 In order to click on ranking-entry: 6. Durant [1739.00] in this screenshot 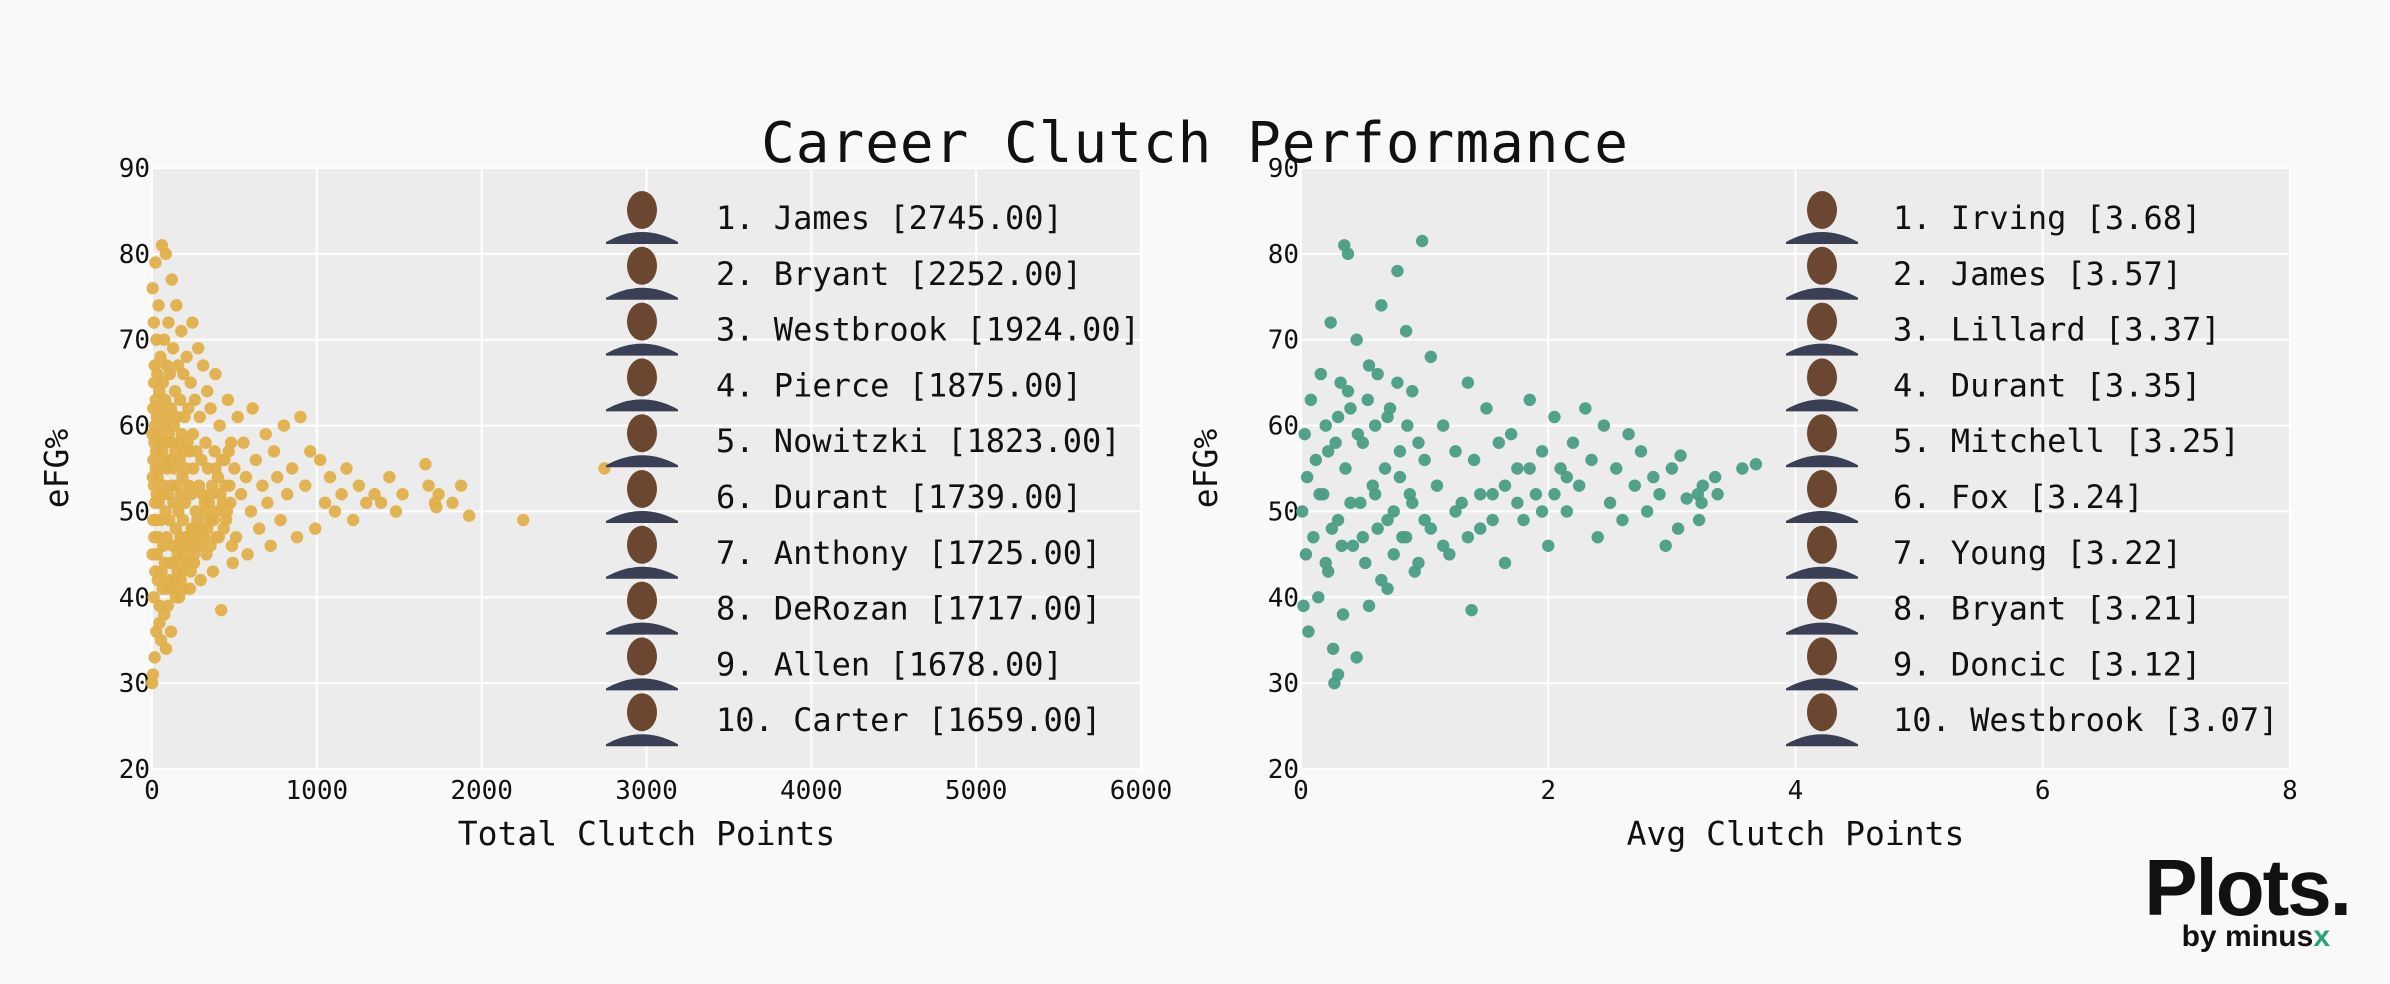, I will do `click(844, 496)`.